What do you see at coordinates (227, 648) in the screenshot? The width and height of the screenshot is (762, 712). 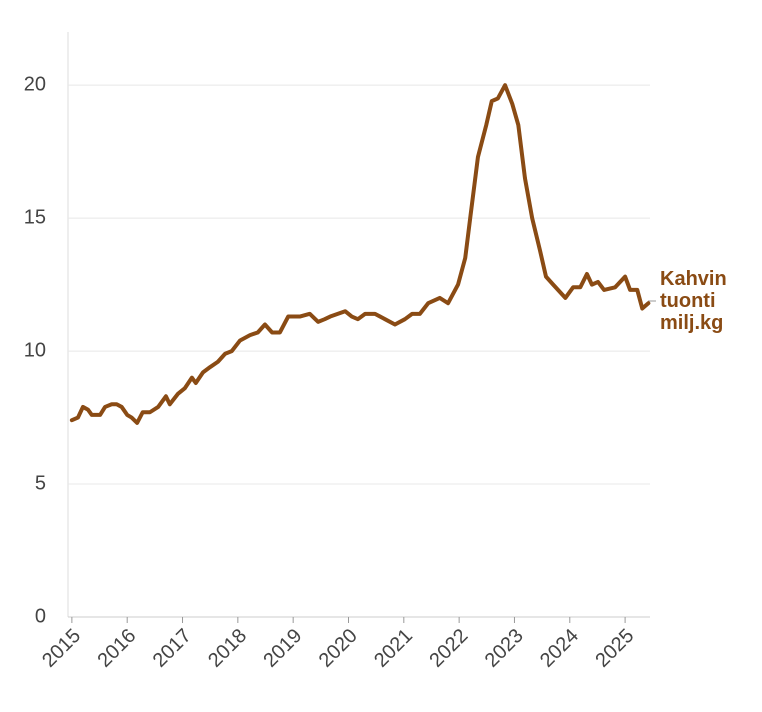 I see `x-tick-label: 2018` at bounding box center [227, 648].